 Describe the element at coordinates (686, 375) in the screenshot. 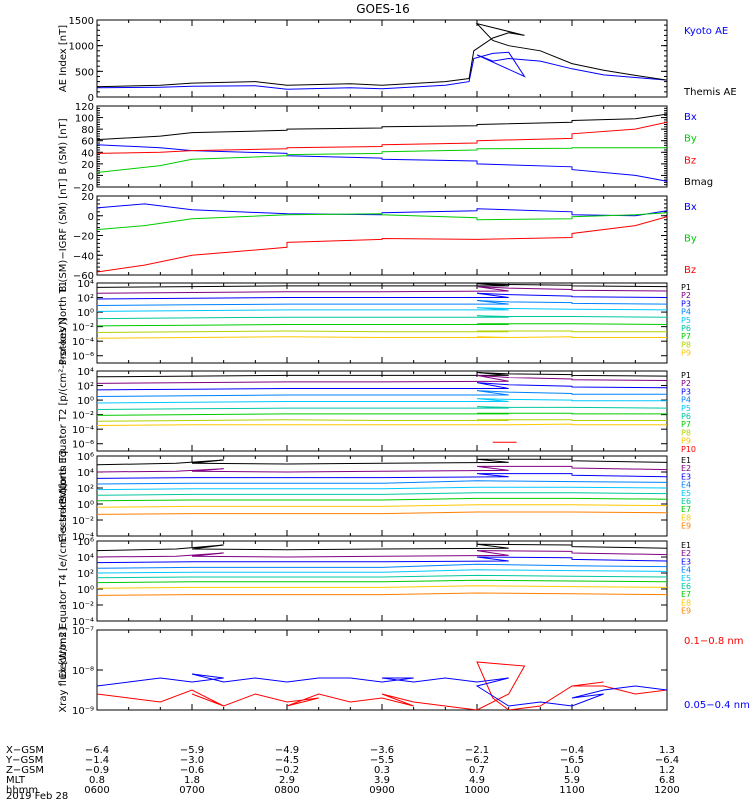

I see `legend-entry-p1: P1` at that location.